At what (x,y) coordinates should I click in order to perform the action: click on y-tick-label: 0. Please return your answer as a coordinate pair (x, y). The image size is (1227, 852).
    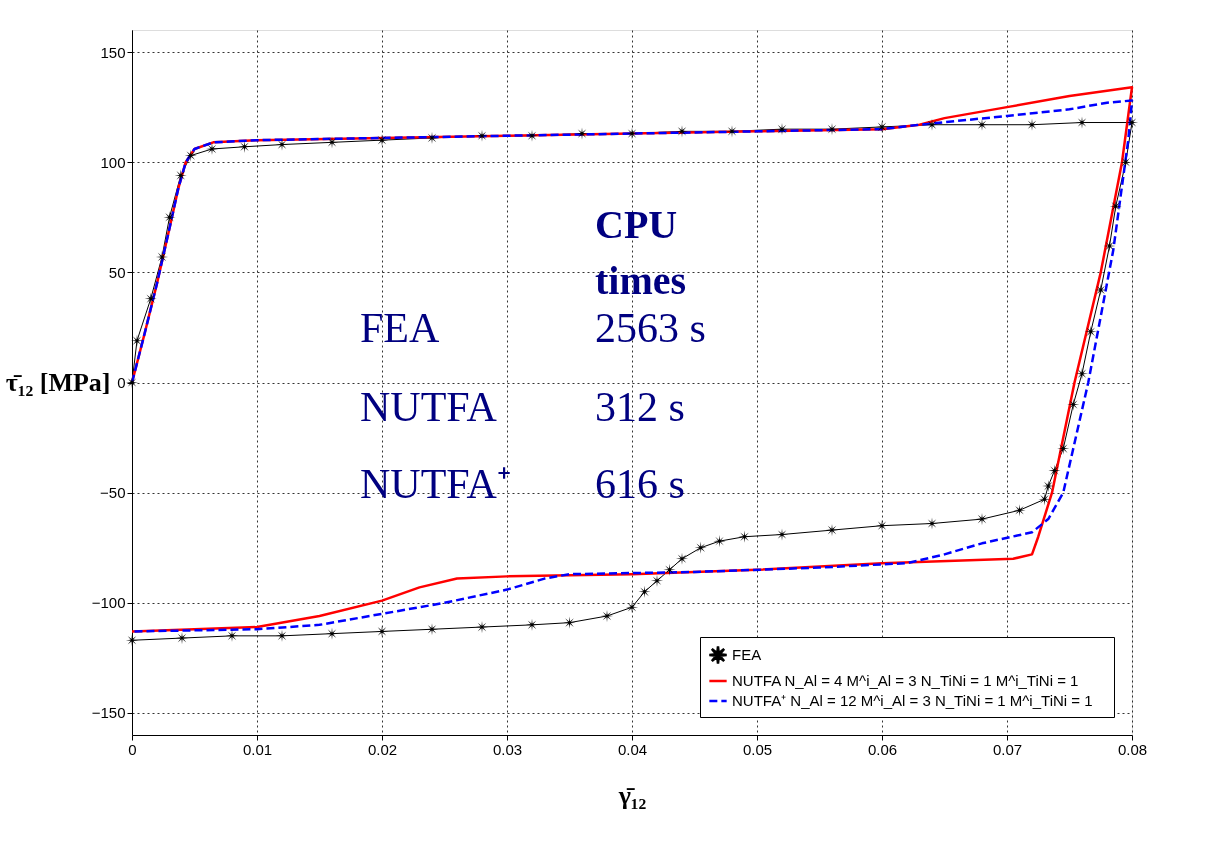
    Looking at the image, I should click on (121, 382).